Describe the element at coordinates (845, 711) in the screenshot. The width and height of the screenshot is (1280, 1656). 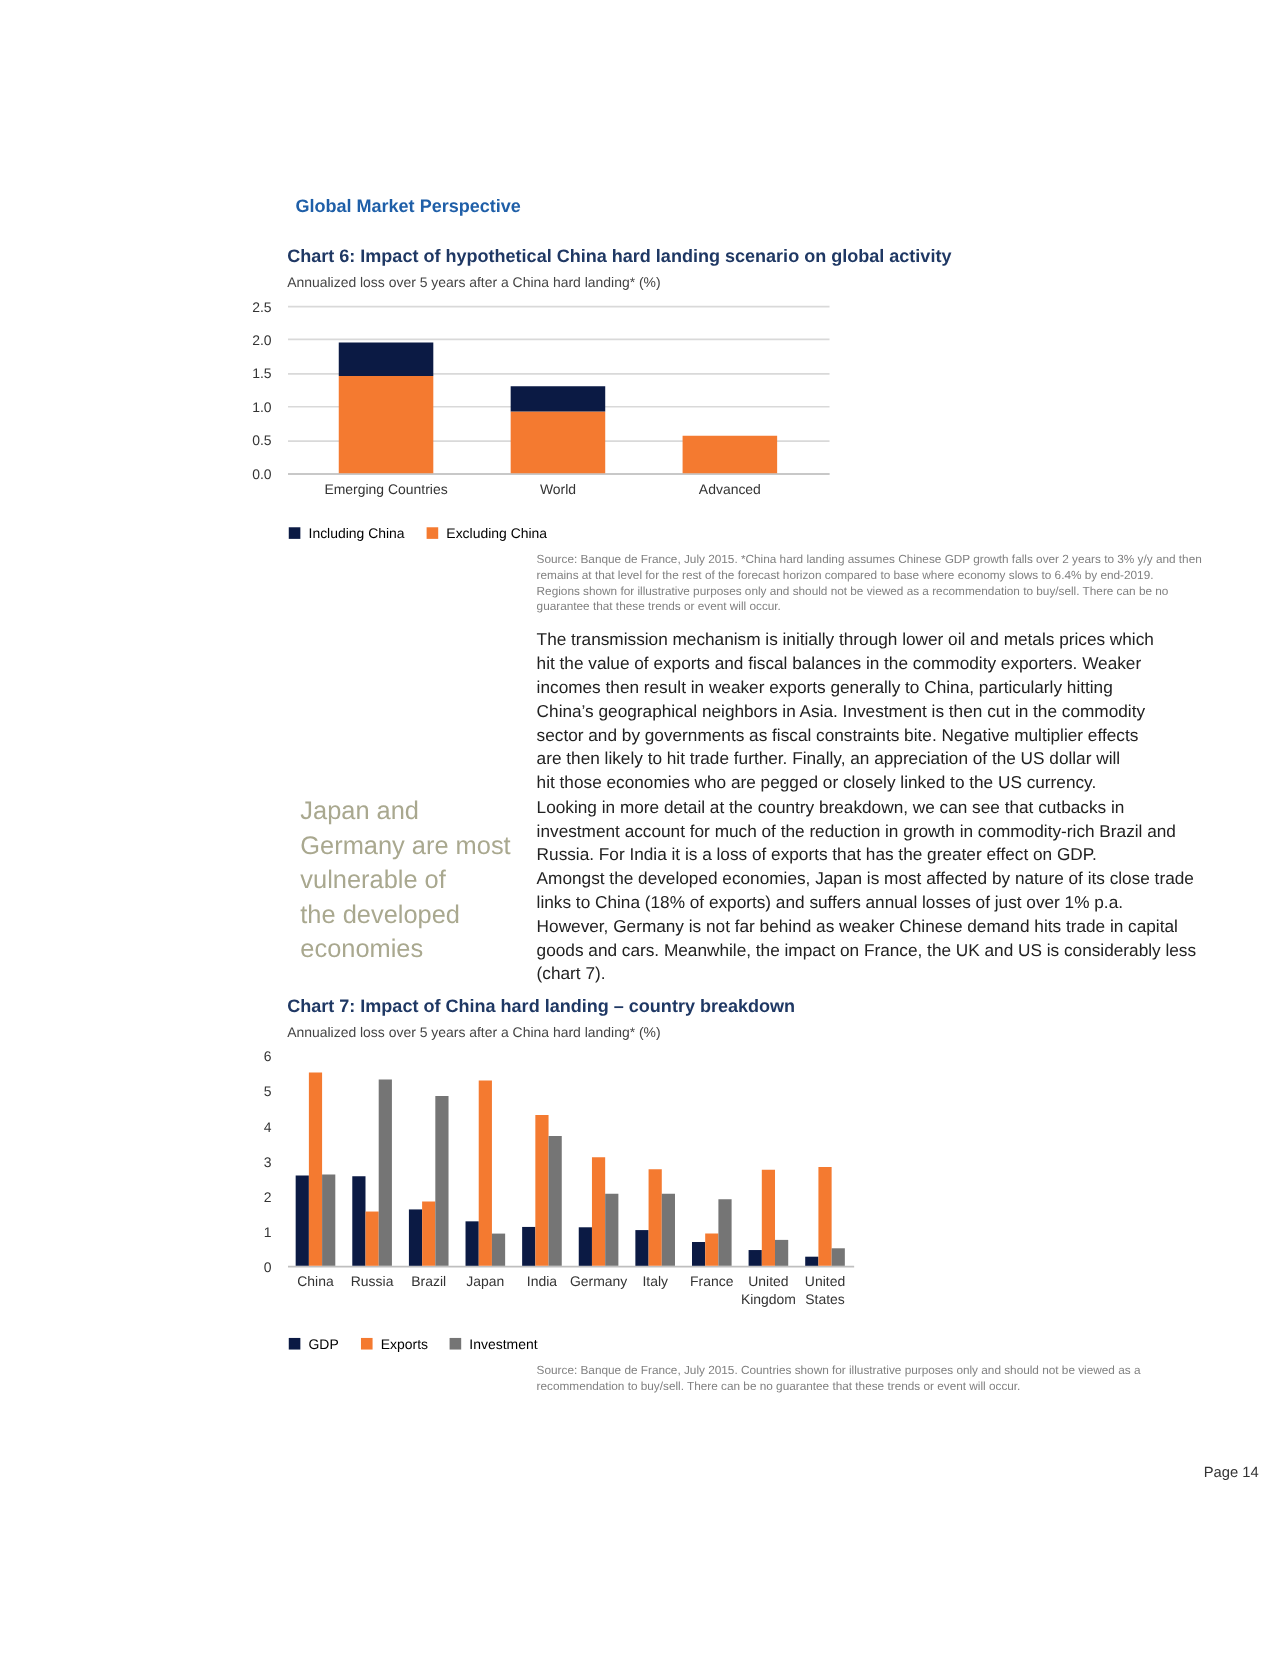
I see `text: The transmission mechanism is initially through lower oil and metals prices which hit the value of exports and fiscal balances in the commodity exporters. Weaker incomes then result in weaker exports generally to China, particularly hitting China’s geographical neighbors in Asia. Investment is then cut in the commodity sector and by governments as fiscal constraints bite. Negative multiplier effects are then likely to hit trade further. Finally, an appreciation of the US dollar will hit those economies who are pegged or closely linked to the US currency.` at that location.